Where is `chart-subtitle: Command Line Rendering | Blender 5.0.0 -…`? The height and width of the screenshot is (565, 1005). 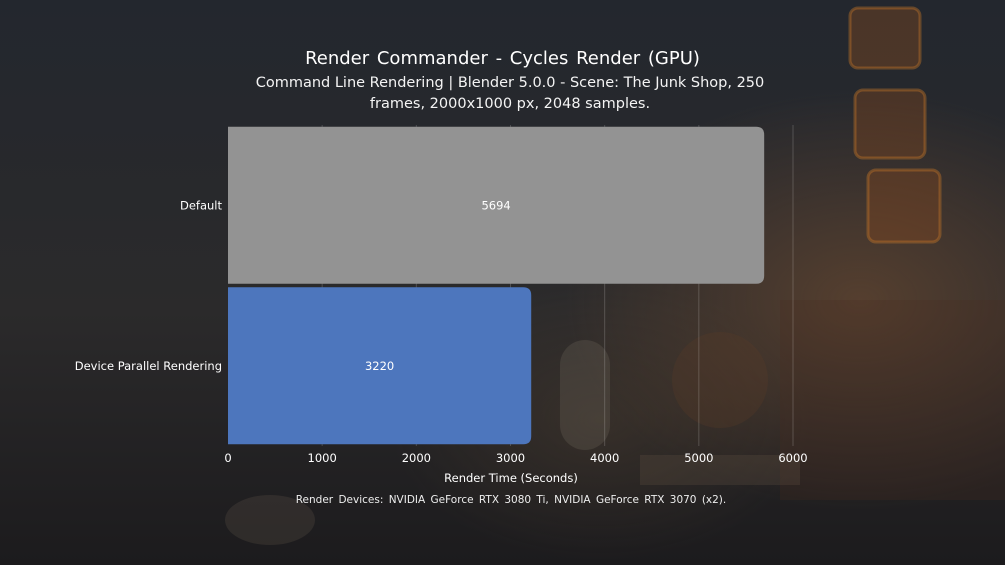 chart-subtitle: Command Line Rendering | Blender 5.0.0 -… is located at coordinates (510, 93).